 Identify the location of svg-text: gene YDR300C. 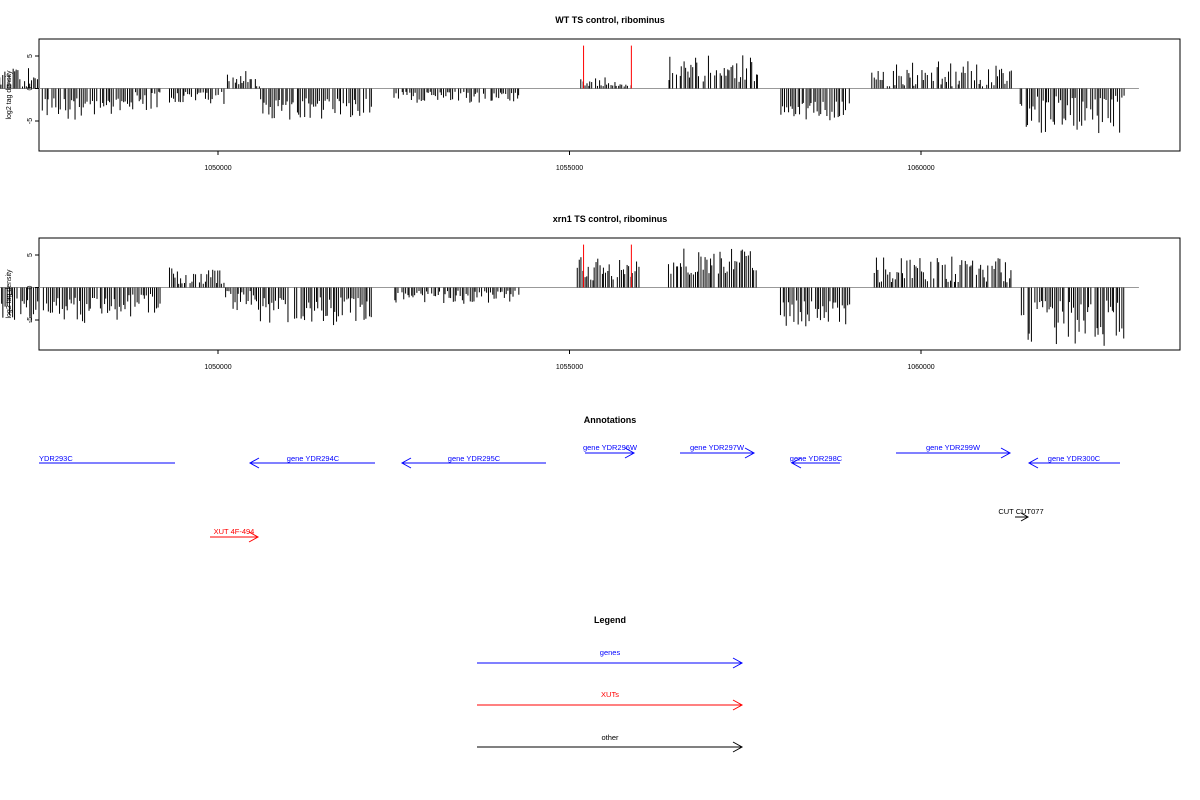
(1074, 458).